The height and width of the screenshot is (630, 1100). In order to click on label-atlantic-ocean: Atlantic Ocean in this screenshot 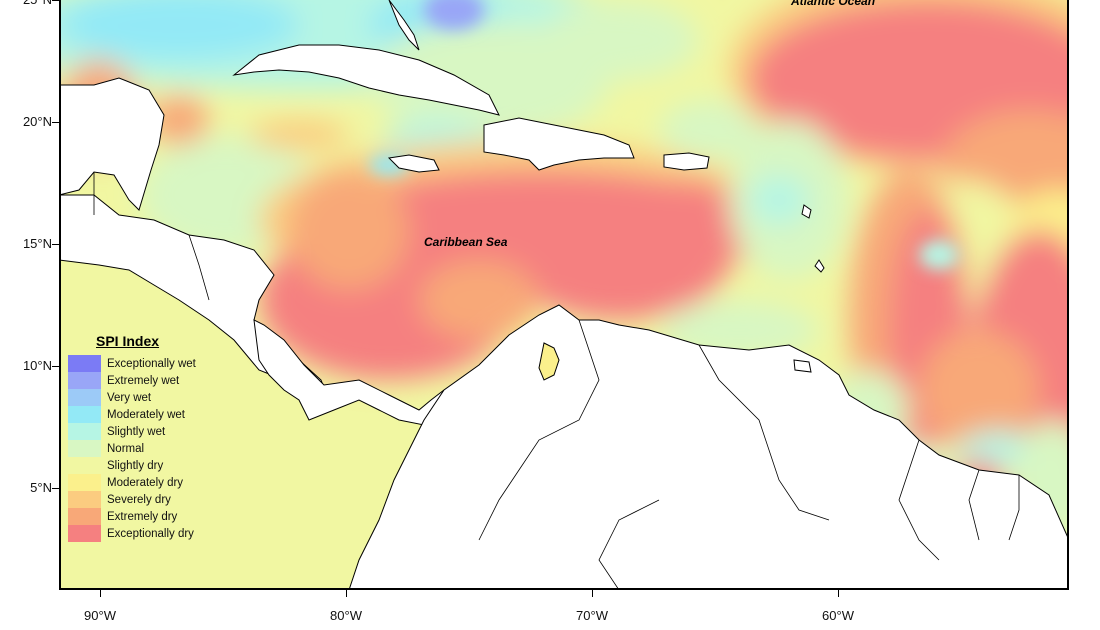, I will do `click(833, 4)`.